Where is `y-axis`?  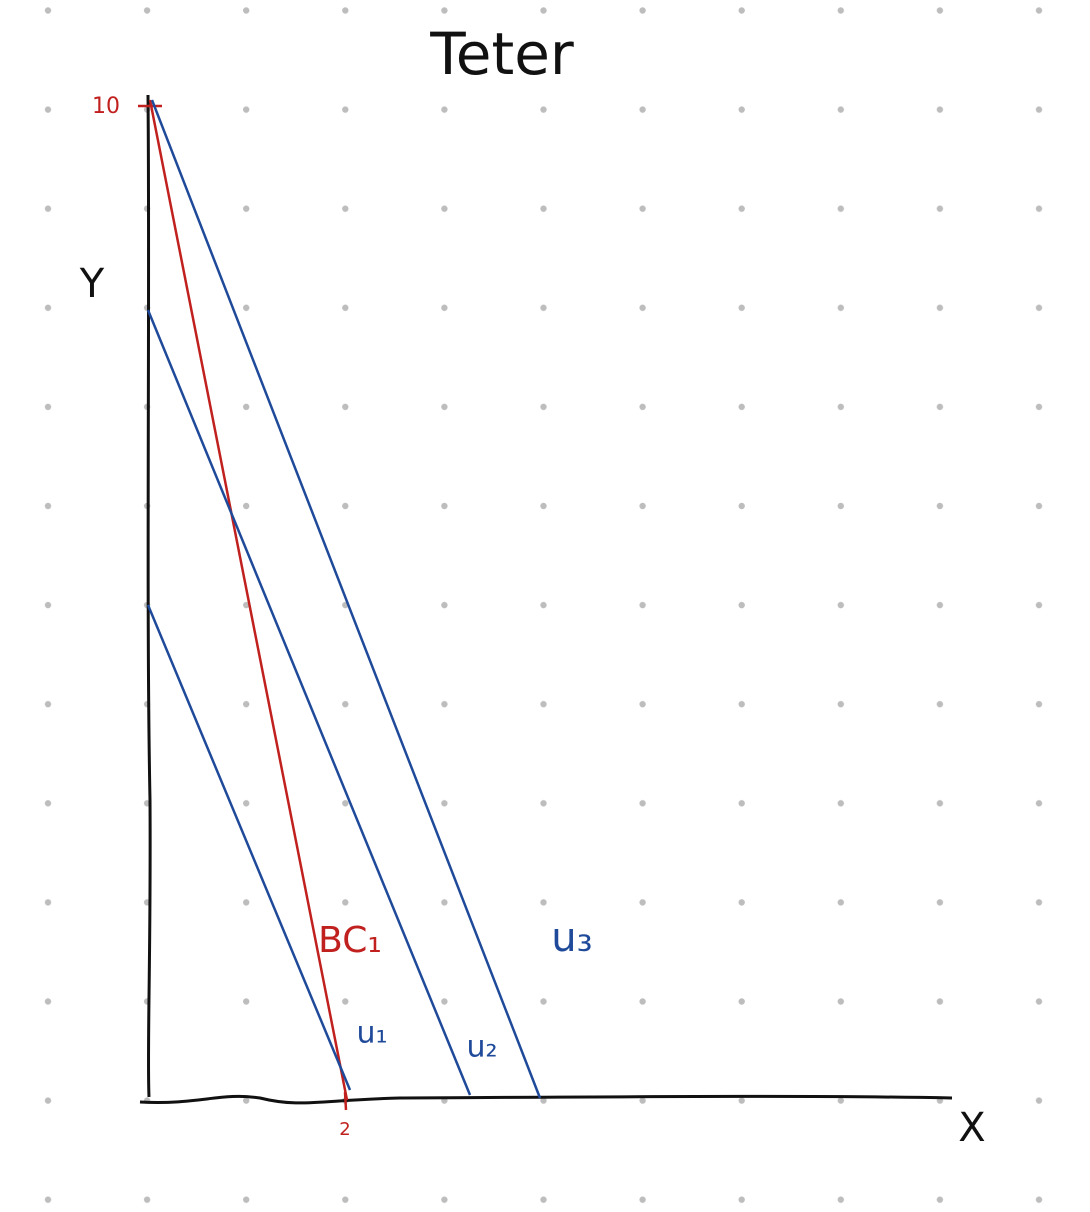
y-axis is located at coordinates (149, 596).